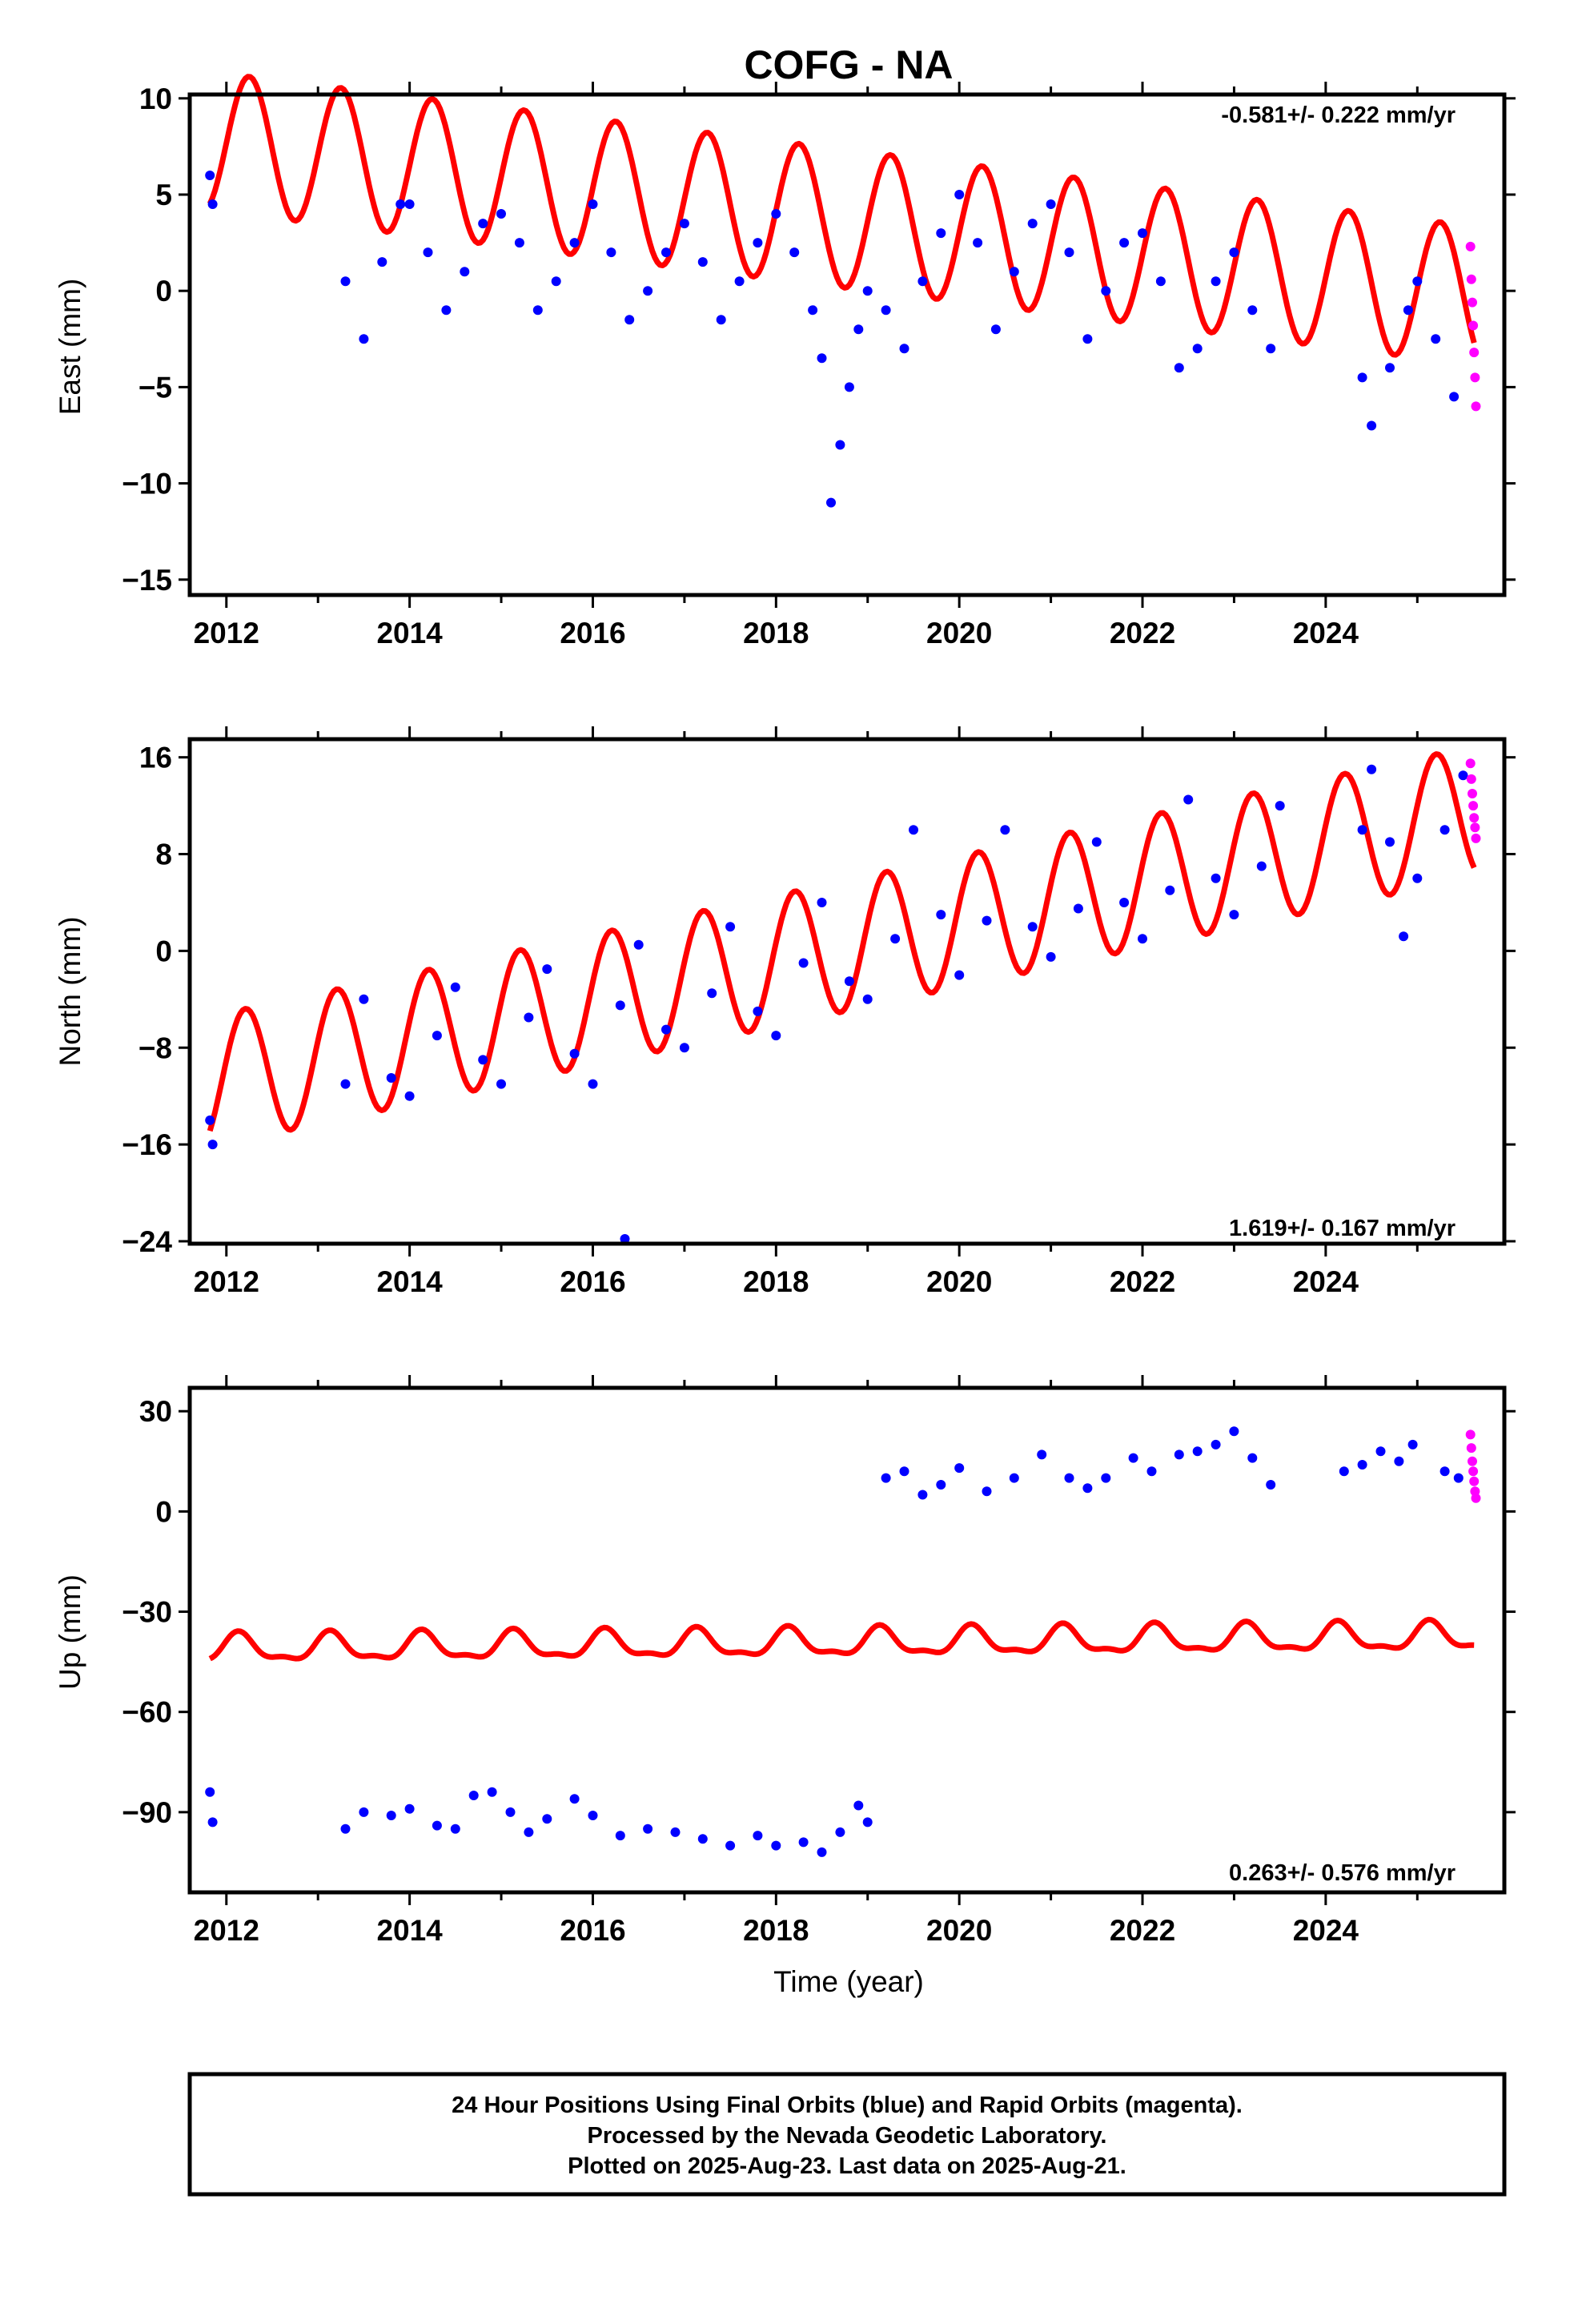 The width and height of the screenshot is (1582, 2324). I want to click on north-x-tick-label: 2016, so click(592, 1281).